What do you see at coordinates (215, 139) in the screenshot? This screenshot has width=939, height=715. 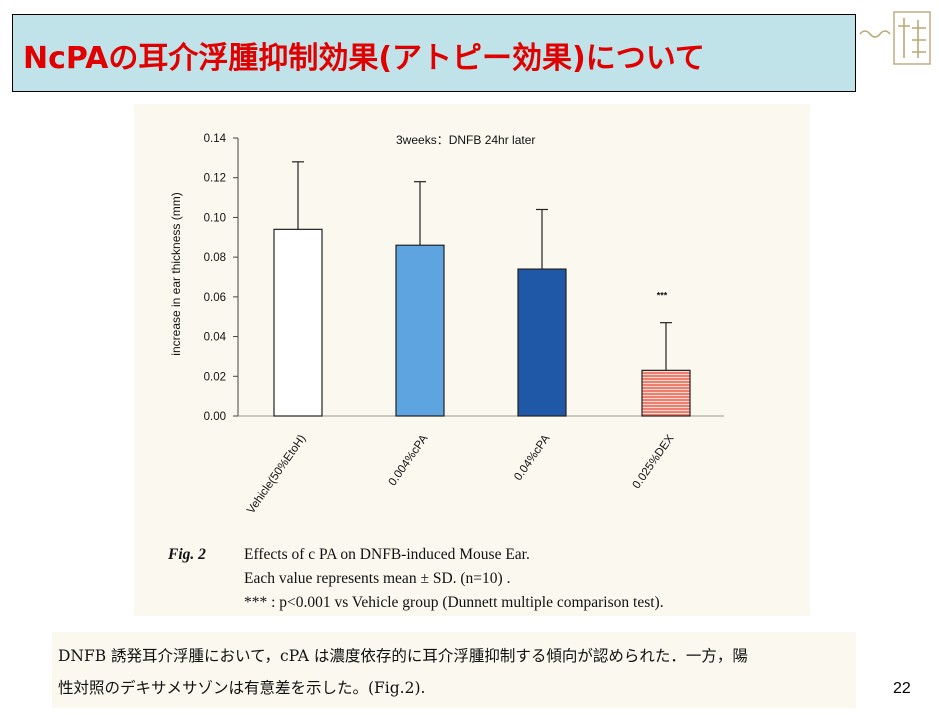 I see `y-tick-label: 0.14` at bounding box center [215, 139].